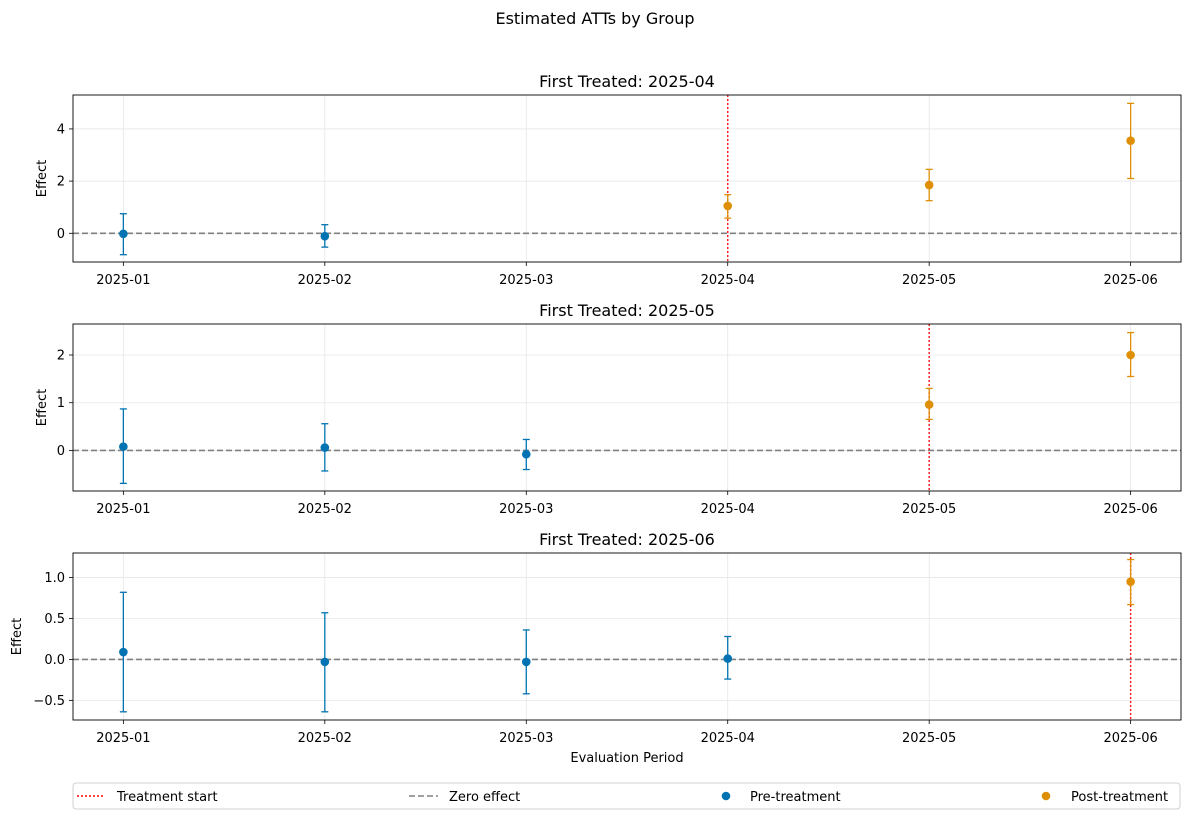  I want to click on legend-pre-swatch, so click(726, 796).